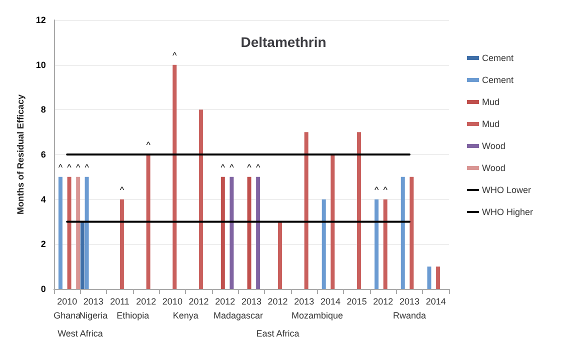  Describe the element at coordinates (185, 315) in the screenshot. I see `text: Kenya` at that location.